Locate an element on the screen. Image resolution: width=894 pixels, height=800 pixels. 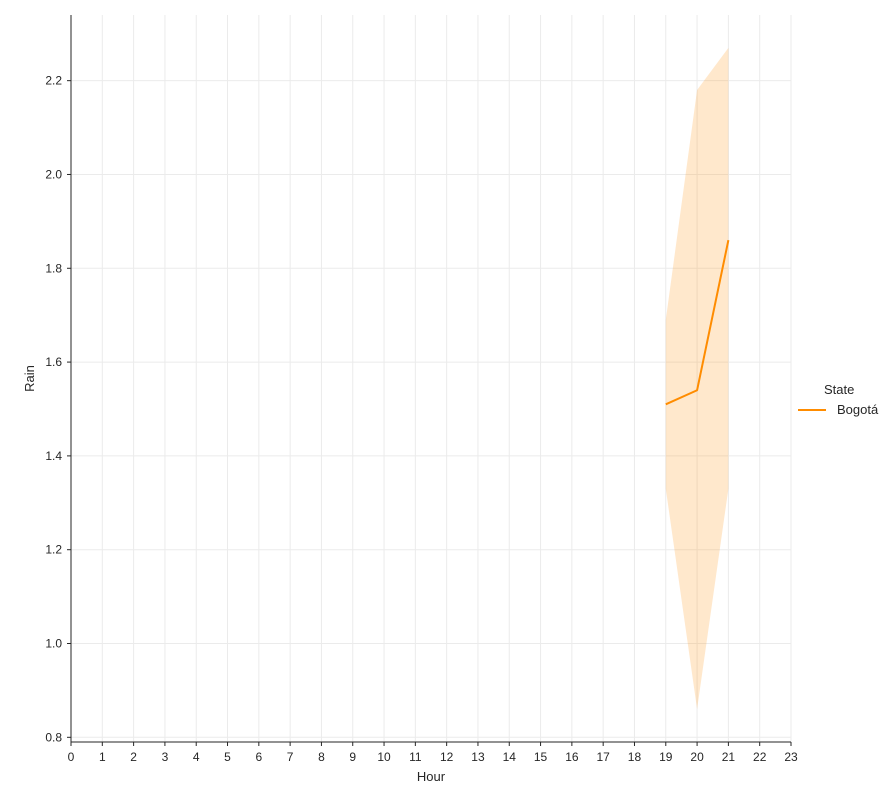
y-tick-label: 1.8 is located at coordinates (53, 268).